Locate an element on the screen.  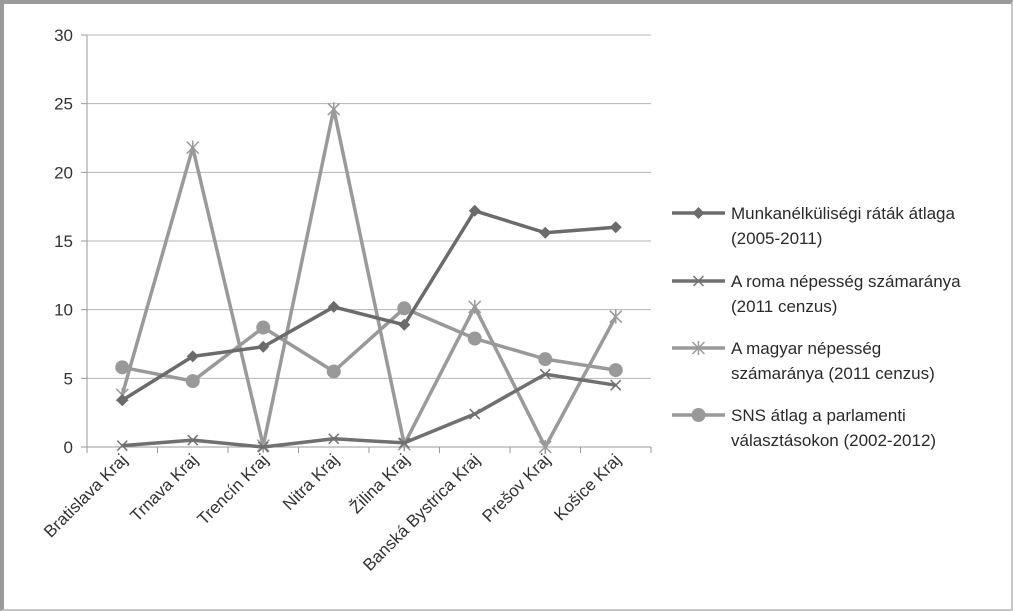
legend-label: A magyar népesség is located at coordinates (806, 348).